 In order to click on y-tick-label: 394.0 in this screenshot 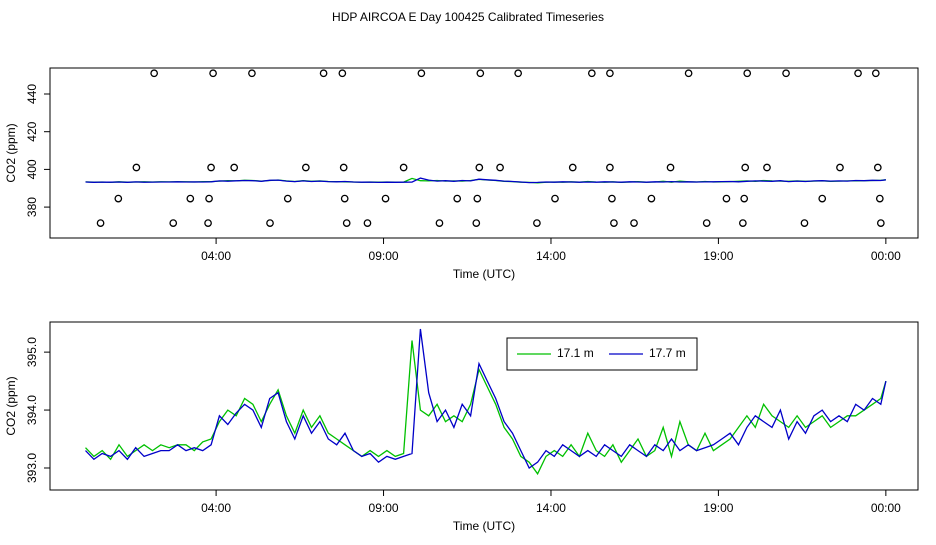, I will do `click(32, 410)`.